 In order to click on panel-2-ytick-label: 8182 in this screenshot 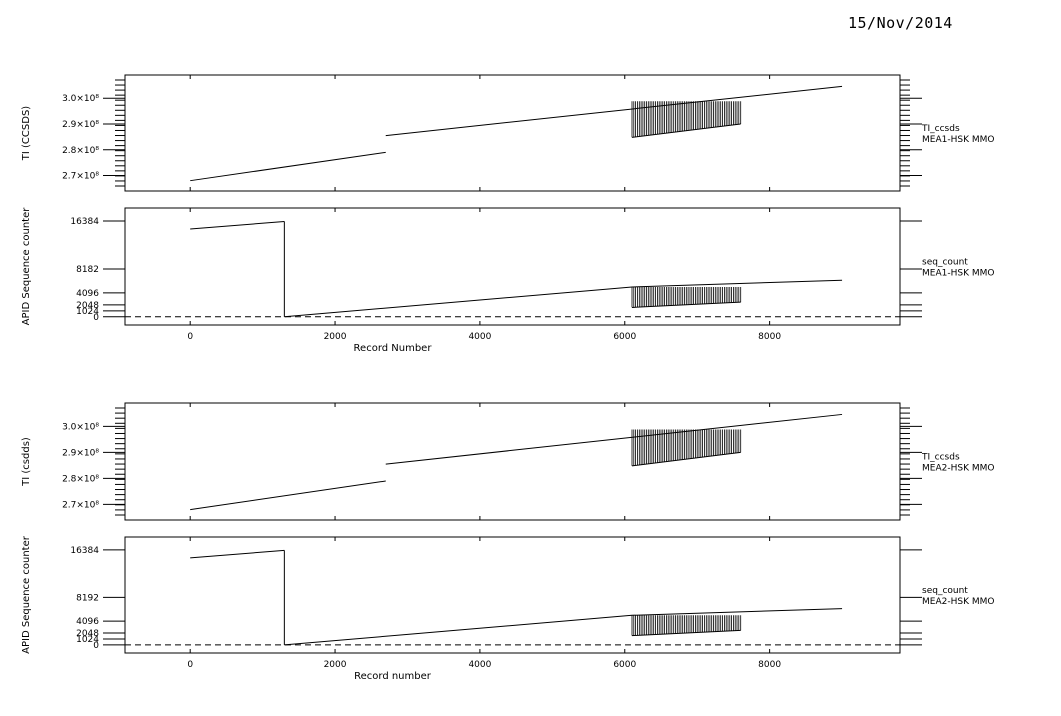, I will do `click(87, 270)`.